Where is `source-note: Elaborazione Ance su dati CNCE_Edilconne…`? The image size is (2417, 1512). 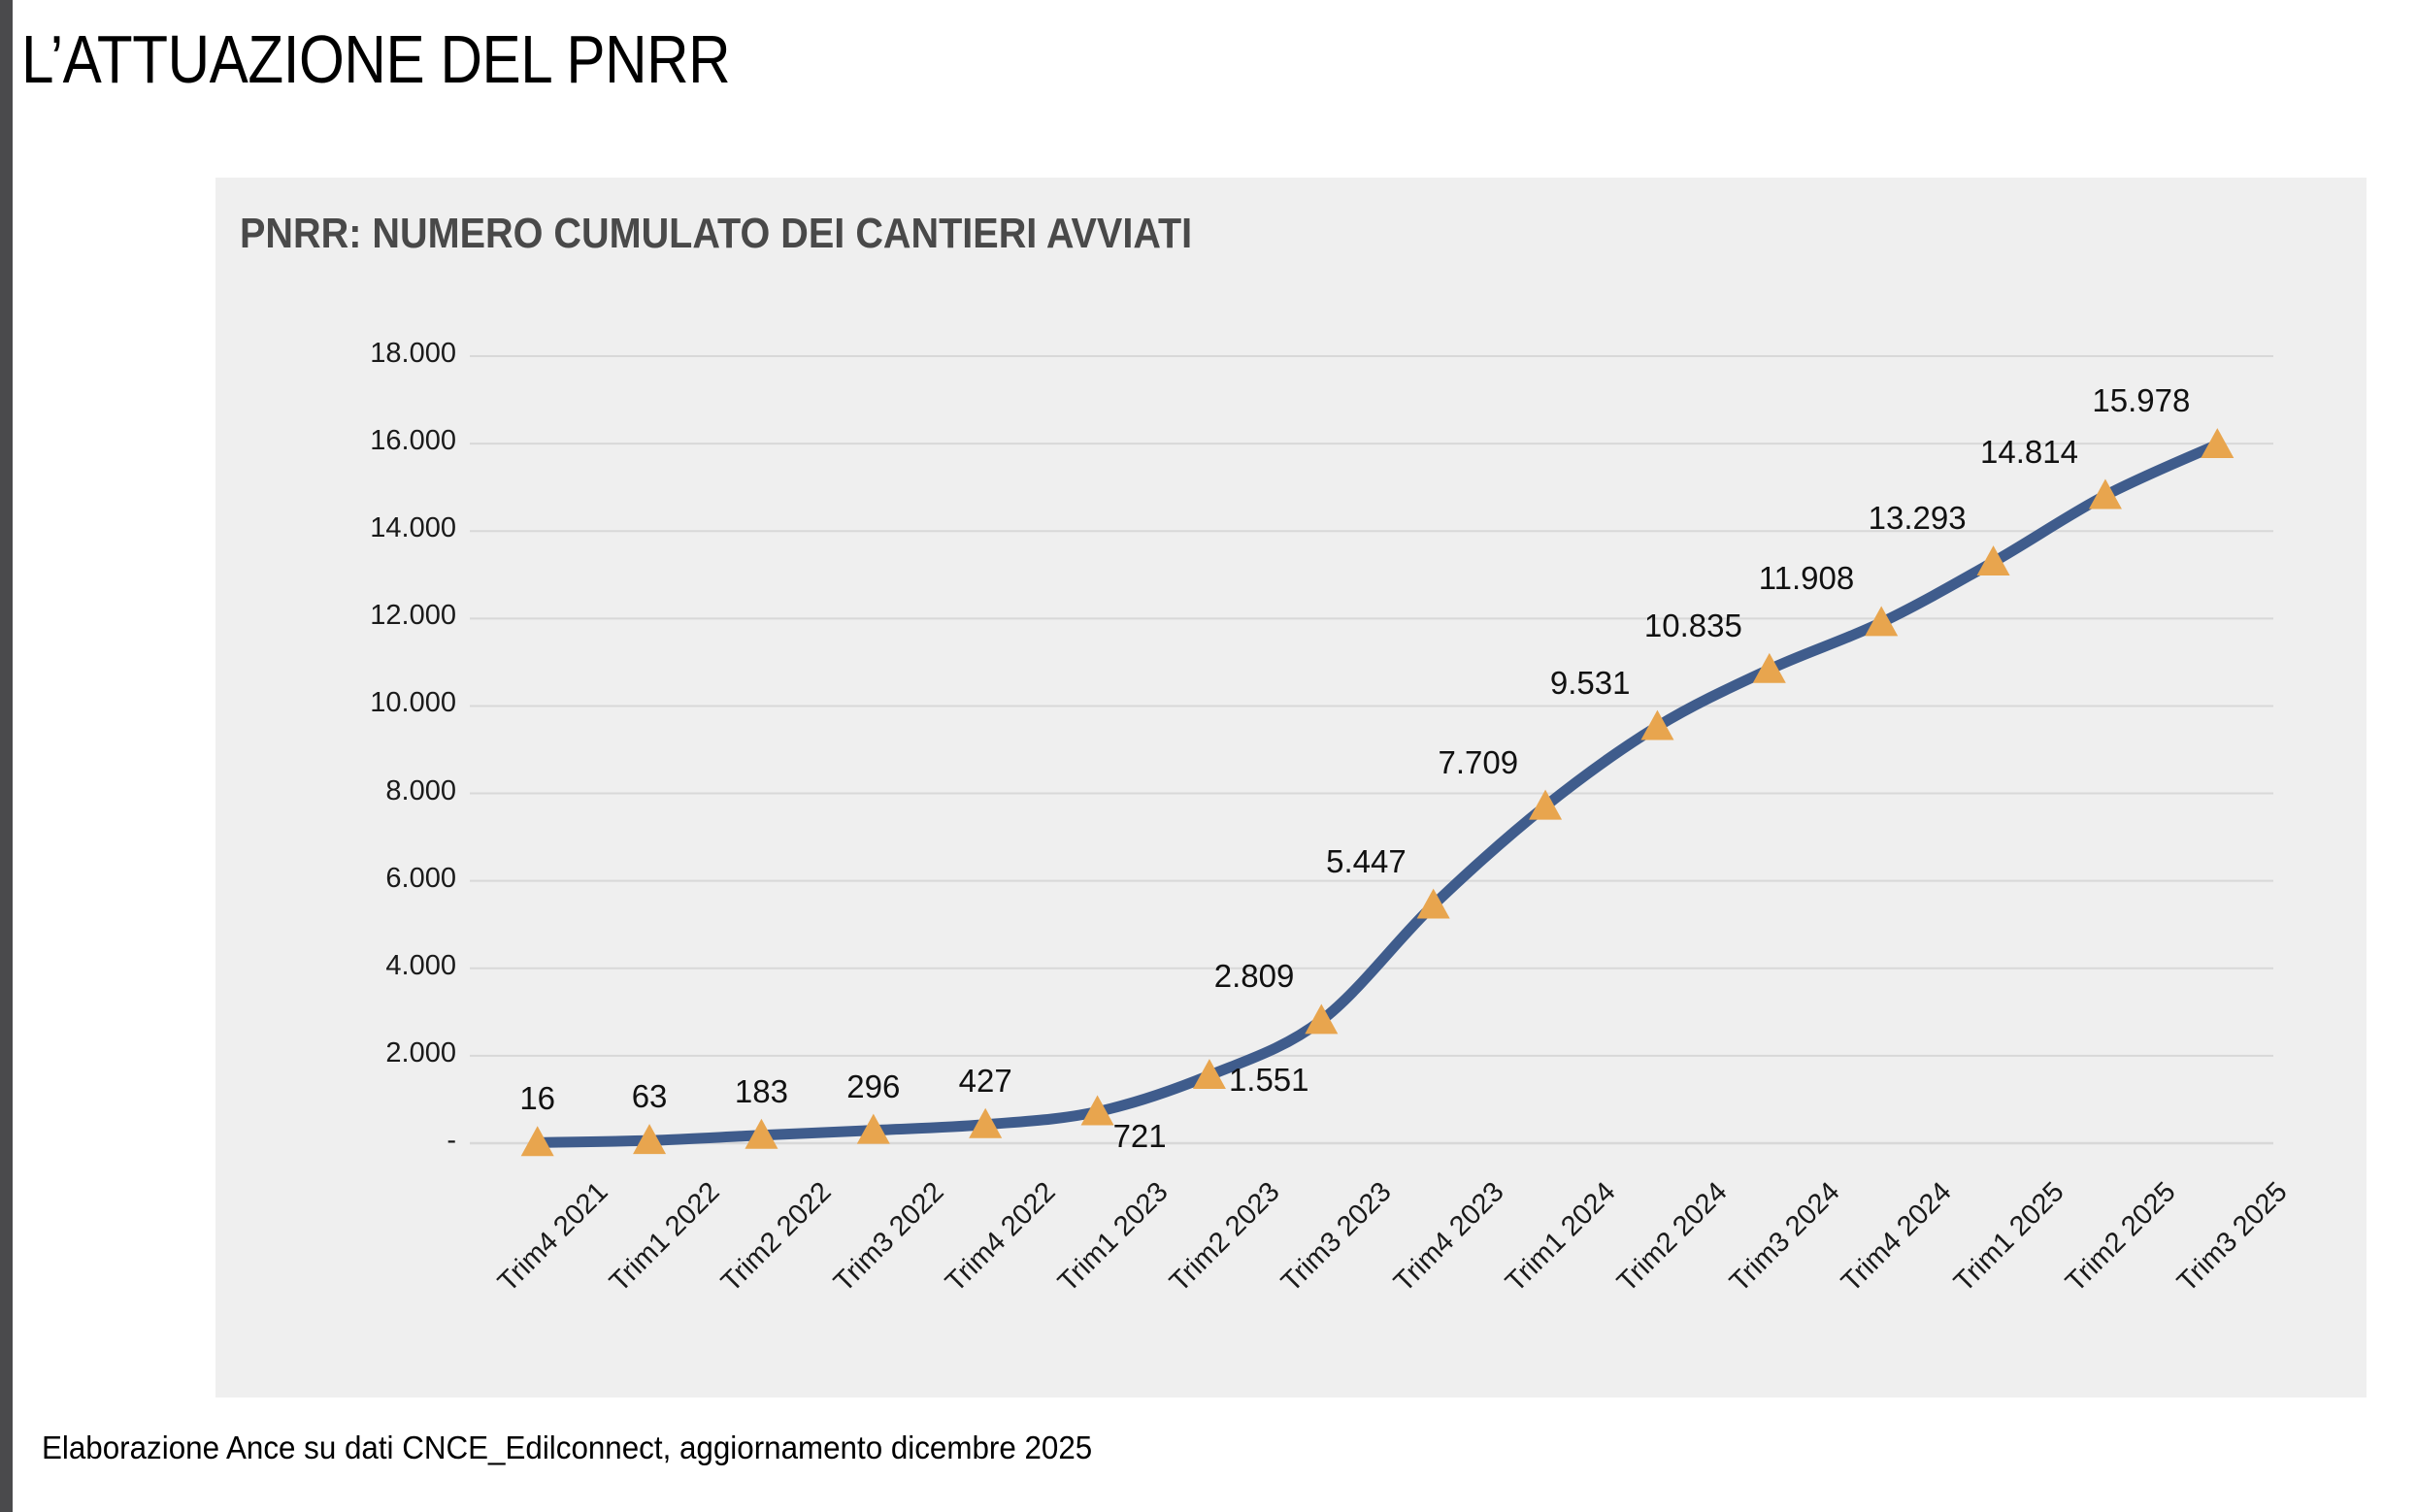
source-note: Elaborazione Ance su dati CNCE_Edilconne… is located at coordinates (567, 1448).